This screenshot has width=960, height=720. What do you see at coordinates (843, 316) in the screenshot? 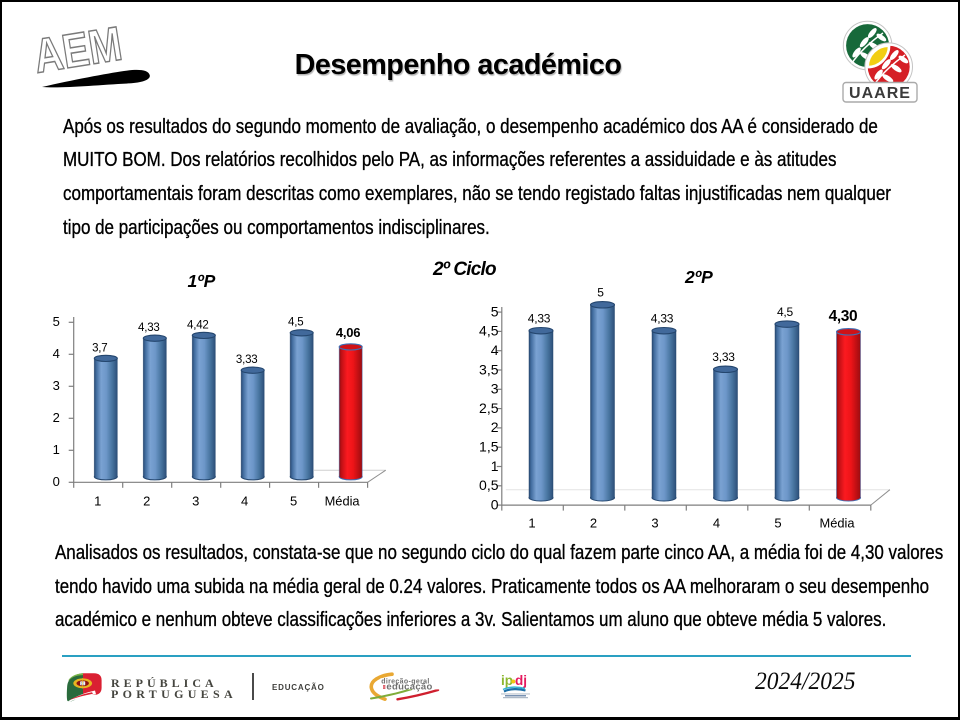
I see `svg-text: 4,30` at bounding box center [843, 316].